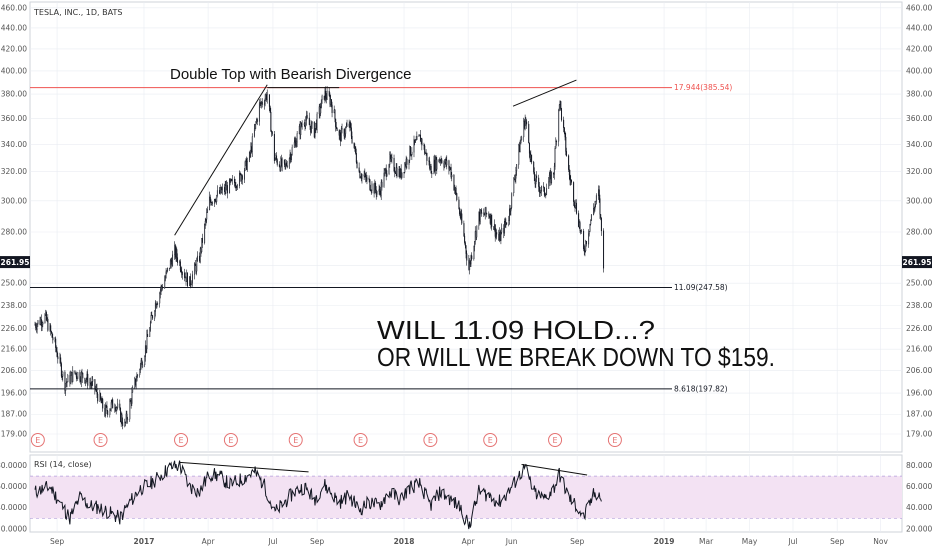  What do you see at coordinates (272, 541) in the screenshot?
I see `time-tick: Jul` at bounding box center [272, 541].